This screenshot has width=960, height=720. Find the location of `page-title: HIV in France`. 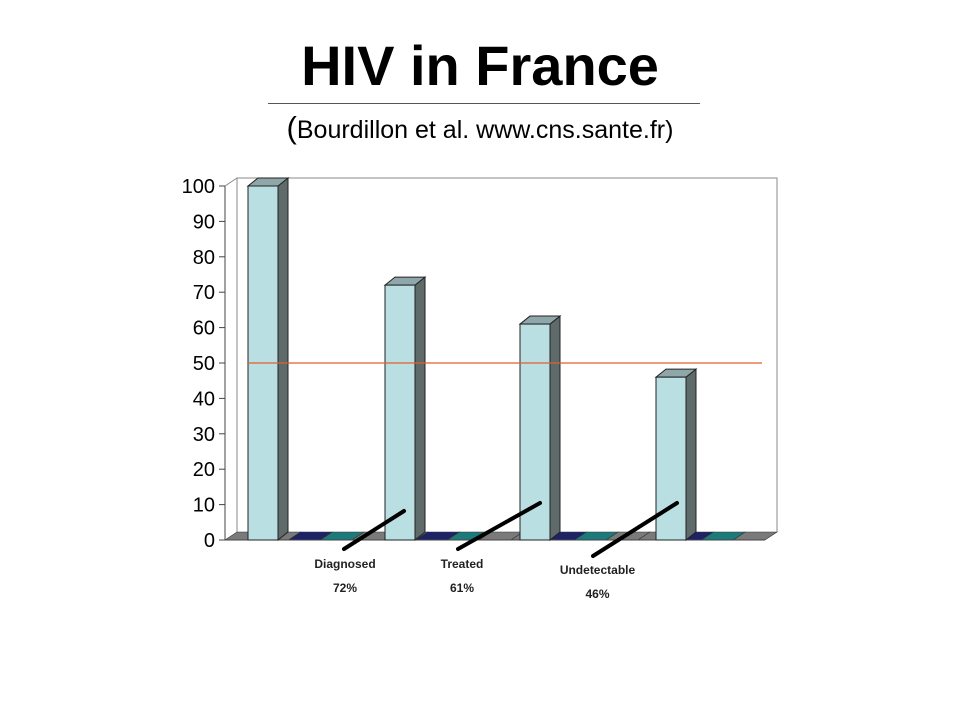

page-title: HIV in France is located at coordinates (480, 65).